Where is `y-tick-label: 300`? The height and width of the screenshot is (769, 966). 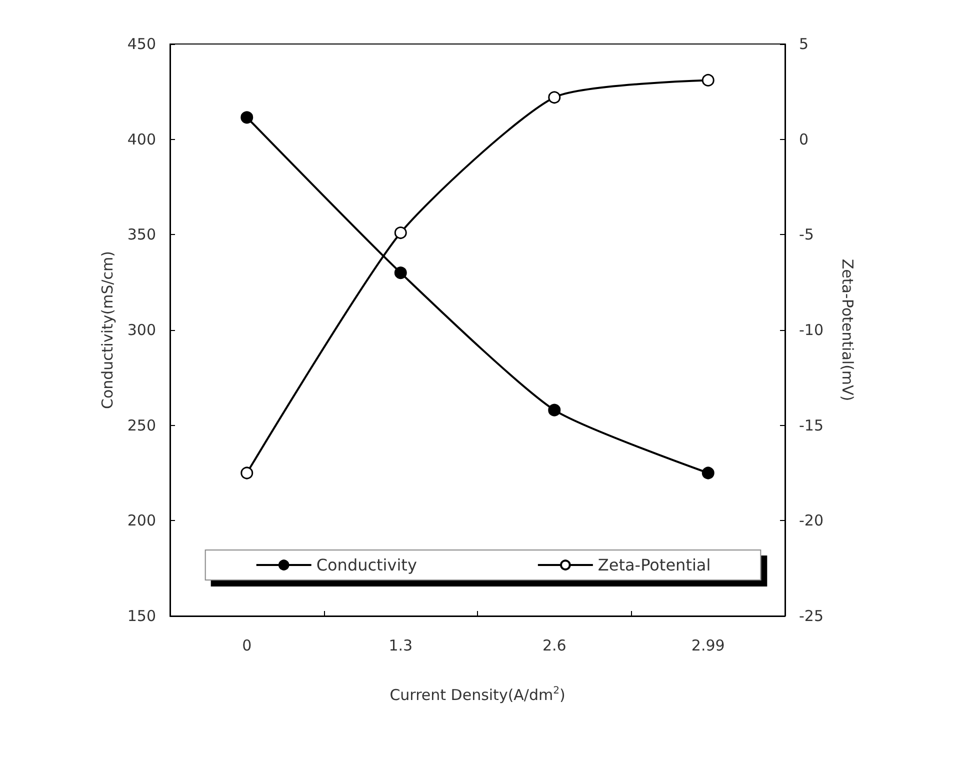 y-tick-label: 300 is located at coordinates (141, 330).